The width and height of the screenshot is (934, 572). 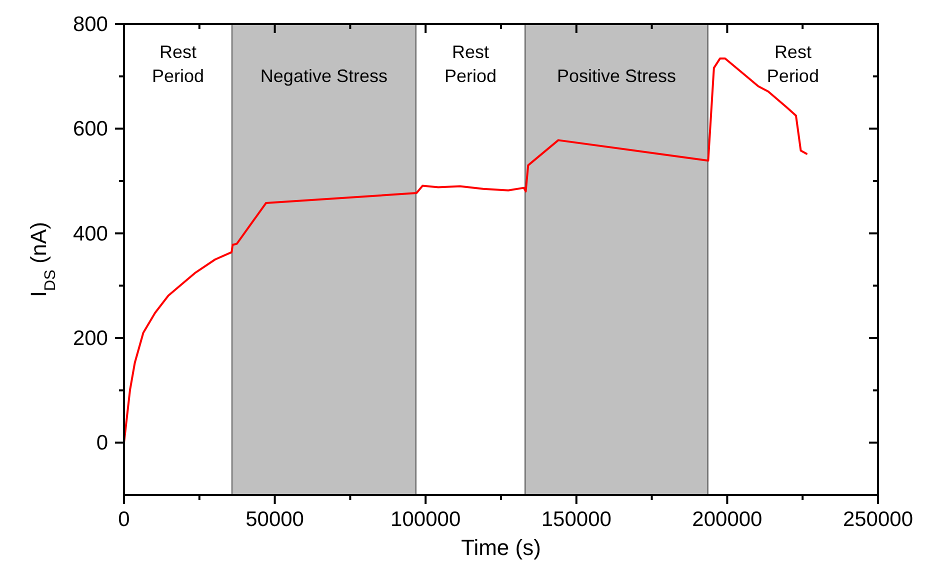 What do you see at coordinates (90, 338) in the screenshot?
I see `y-tick-label: 200` at bounding box center [90, 338].